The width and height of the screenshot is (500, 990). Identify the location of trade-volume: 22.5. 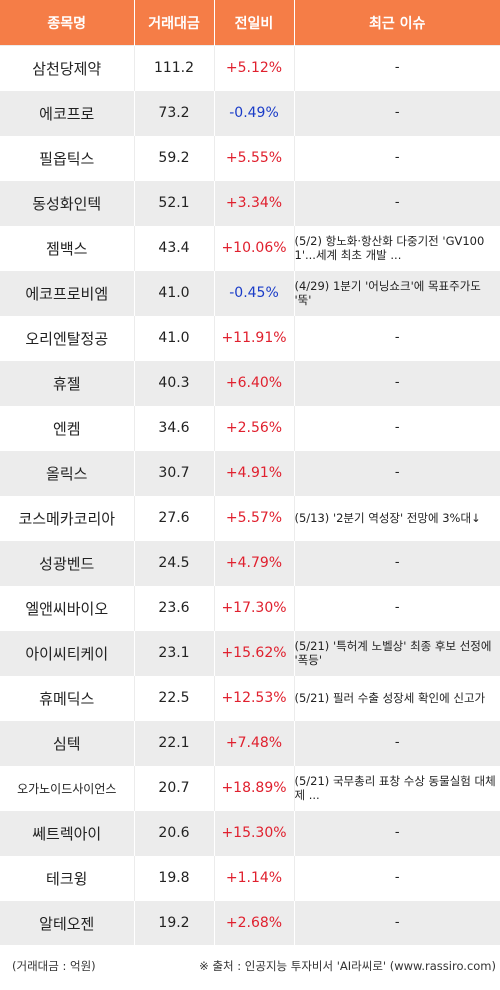
(173, 698).